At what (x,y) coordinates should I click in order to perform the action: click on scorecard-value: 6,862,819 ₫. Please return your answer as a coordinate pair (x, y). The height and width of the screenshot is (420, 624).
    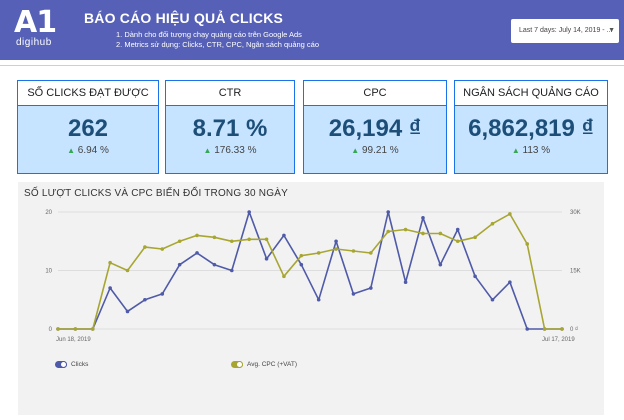
    Looking at the image, I should click on (531, 128).